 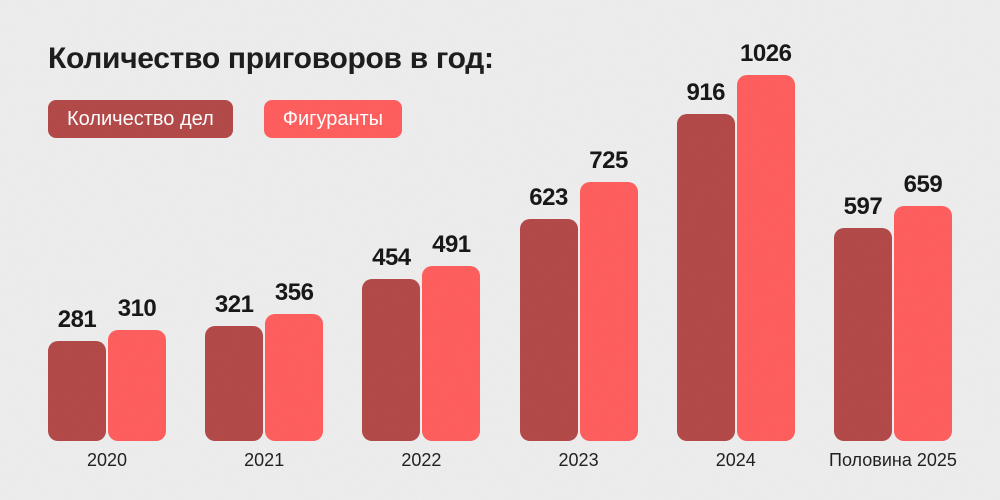 What do you see at coordinates (735, 460) in the screenshot?
I see `category-label: 2024` at bounding box center [735, 460].